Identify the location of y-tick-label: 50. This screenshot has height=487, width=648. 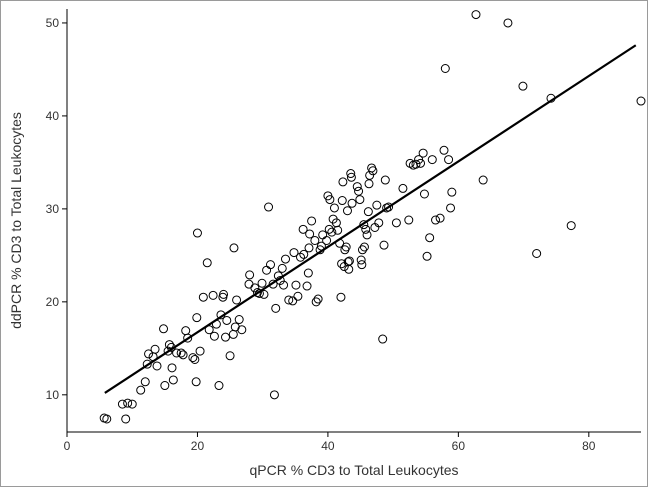
(53, 23).